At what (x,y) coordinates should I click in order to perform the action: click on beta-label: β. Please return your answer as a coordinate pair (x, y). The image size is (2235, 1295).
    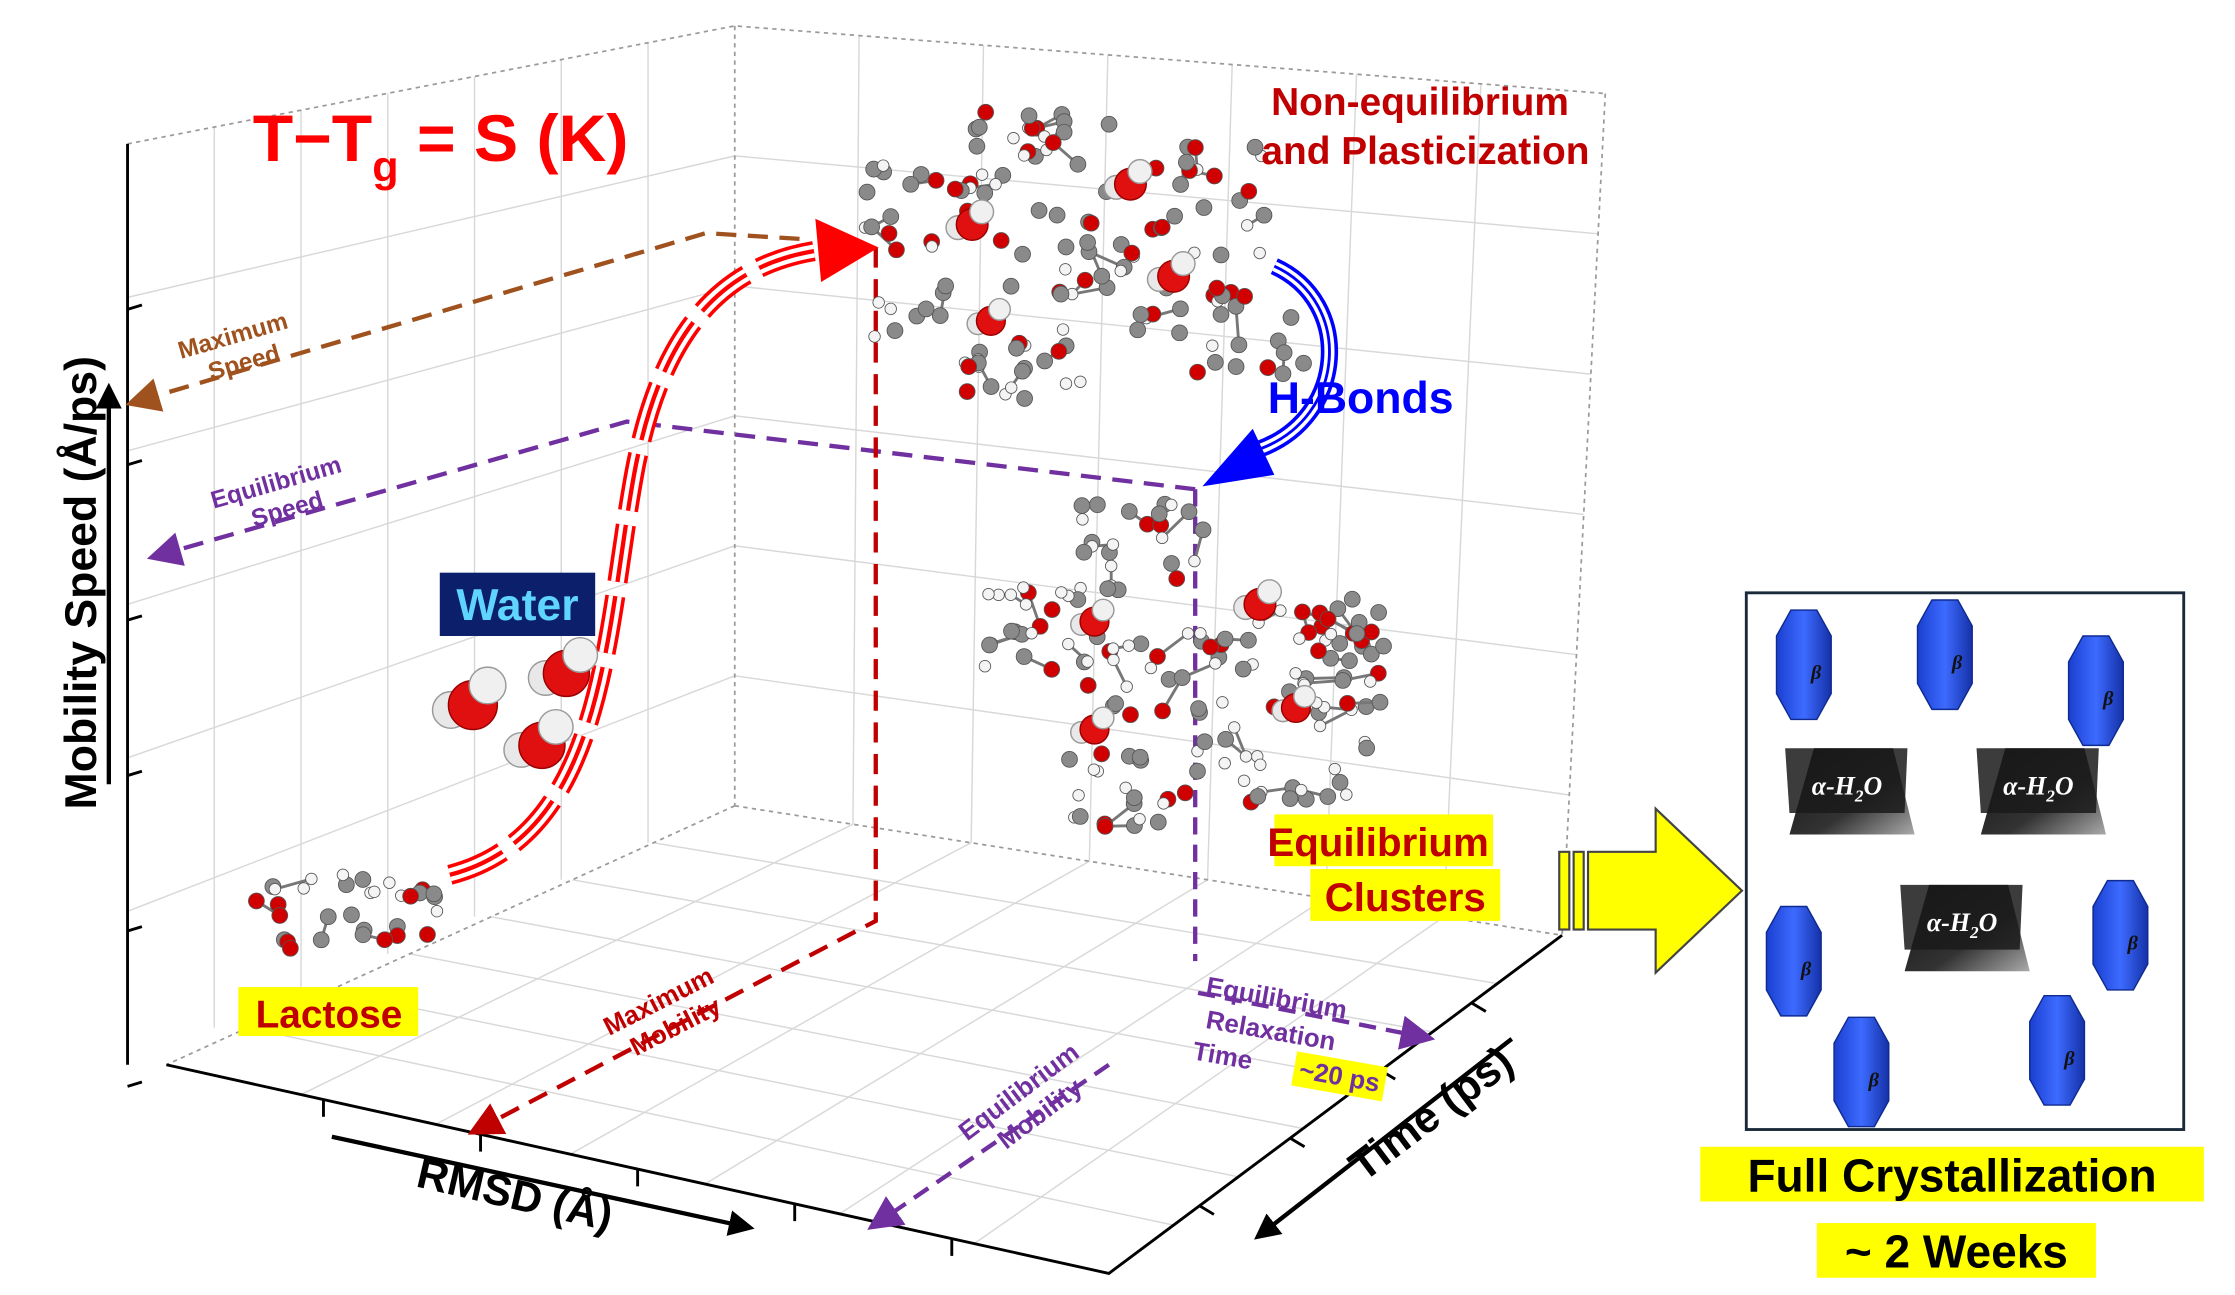
    Looking at the image, I should click on (1957, 663).